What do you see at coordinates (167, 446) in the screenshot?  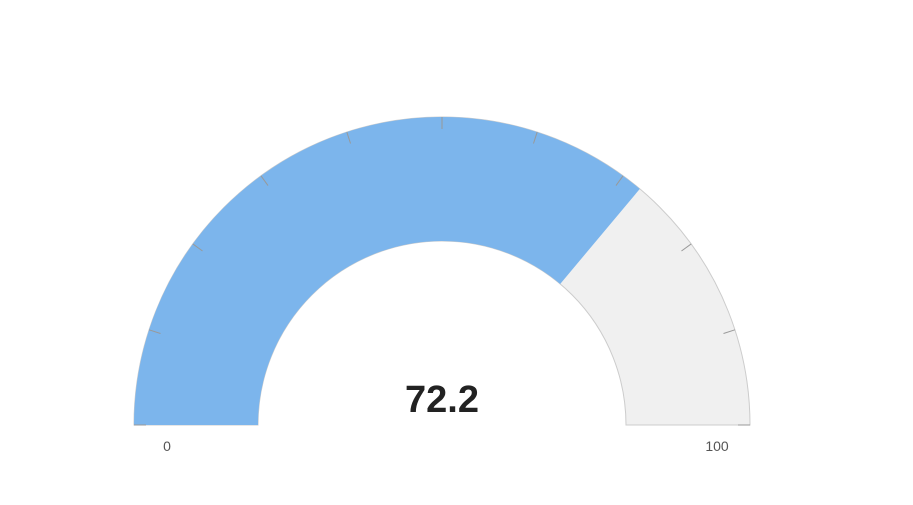 I see `gauge-min-label: 0` at bounding box center [167, 446].